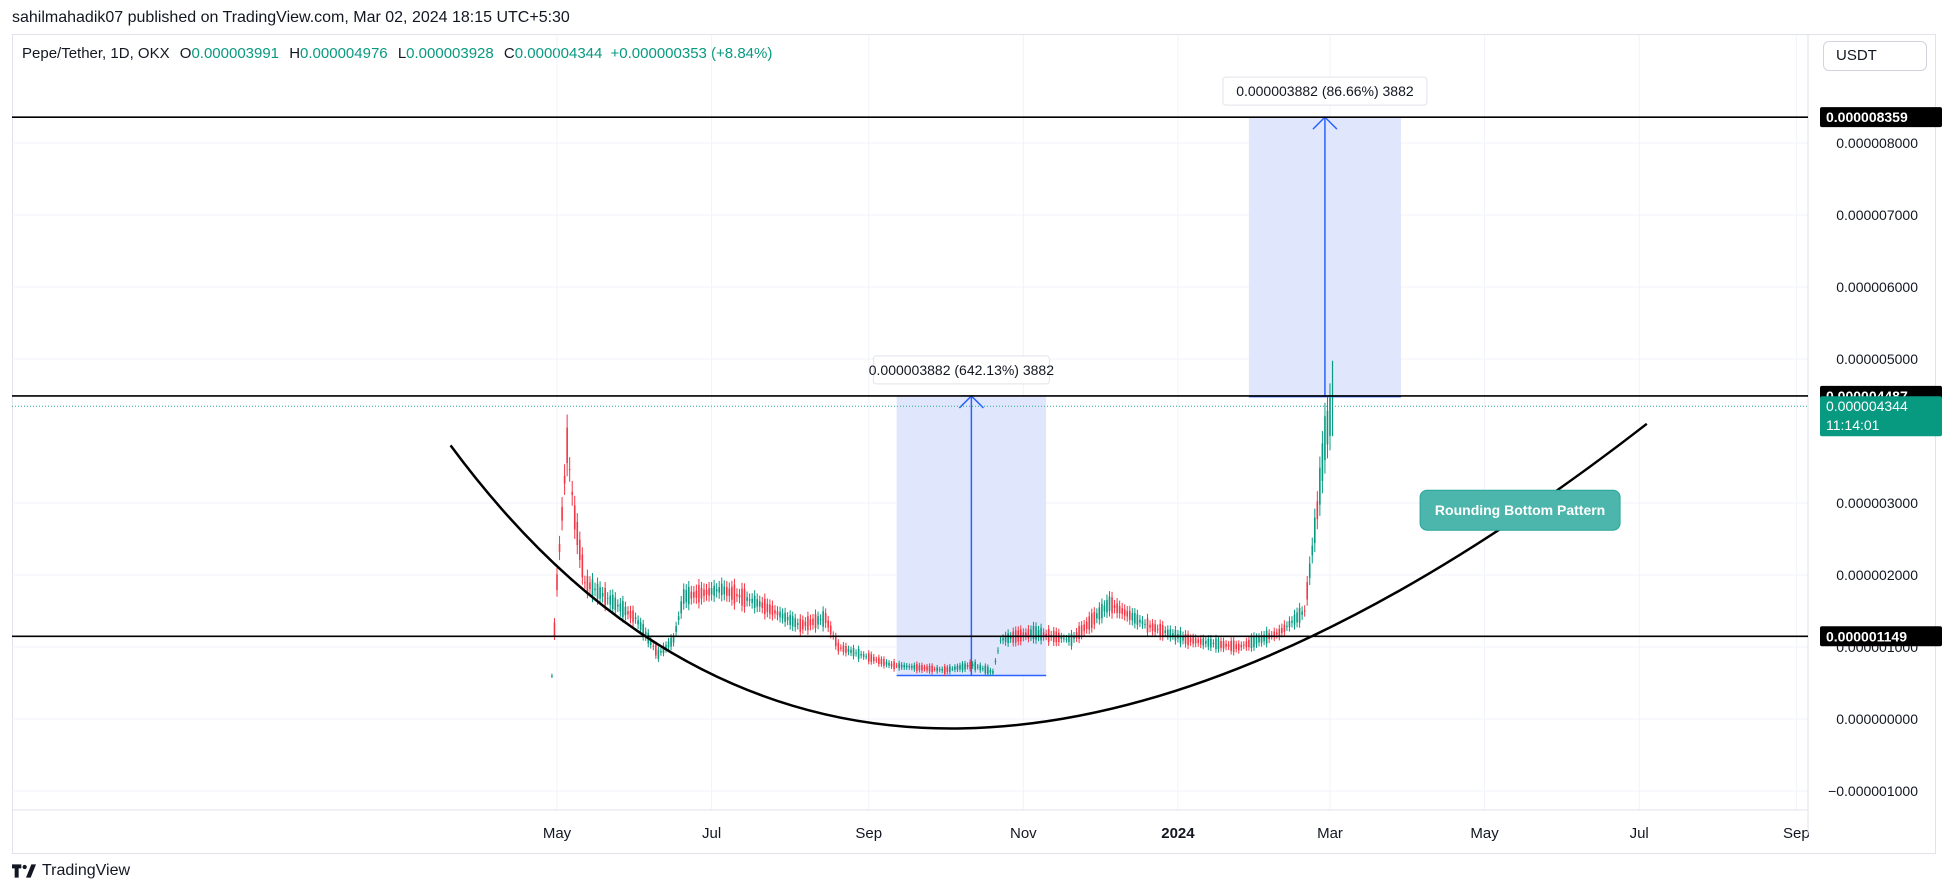 This screenshot has height=893, width=1946. I want to click on x-tick-label: Sep, so click(868, 833).